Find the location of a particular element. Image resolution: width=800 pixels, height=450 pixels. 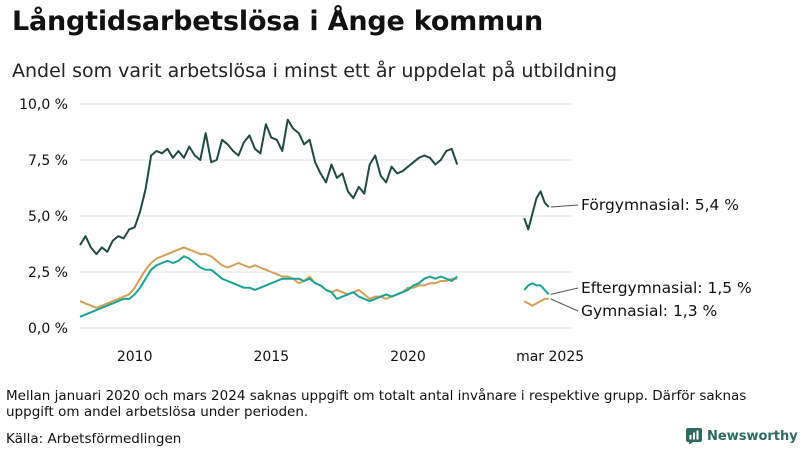

y-tick-label: 2,5 % is located at coordinates (48, 273).